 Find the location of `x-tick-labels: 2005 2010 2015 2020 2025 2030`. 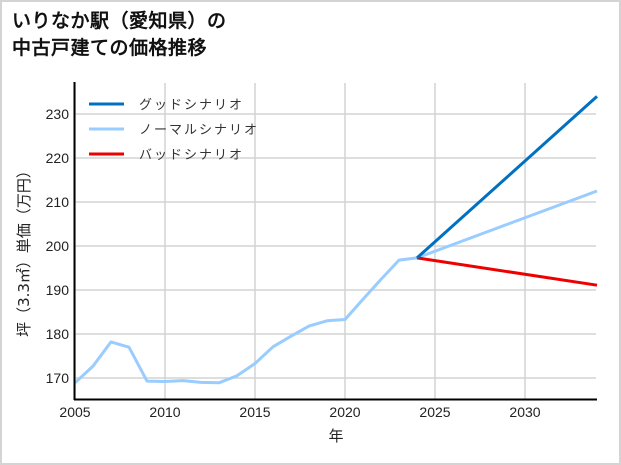

x-tick-labels: 2005 2010 2015 2020 2025 2030 is located at coordinates (299, 412).